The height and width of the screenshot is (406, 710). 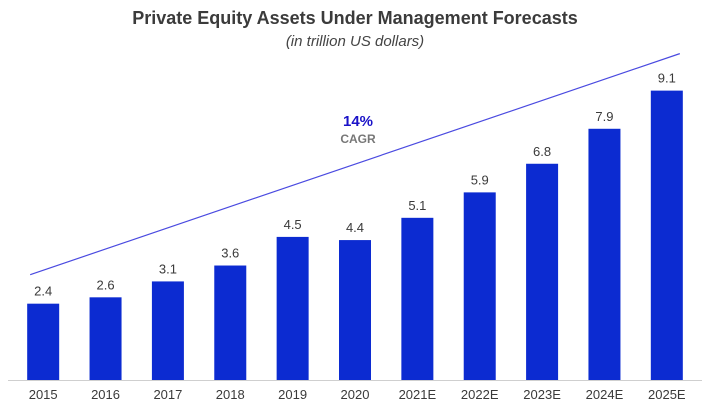 I want to click on bar-2024E, so click(x=604, y=254).